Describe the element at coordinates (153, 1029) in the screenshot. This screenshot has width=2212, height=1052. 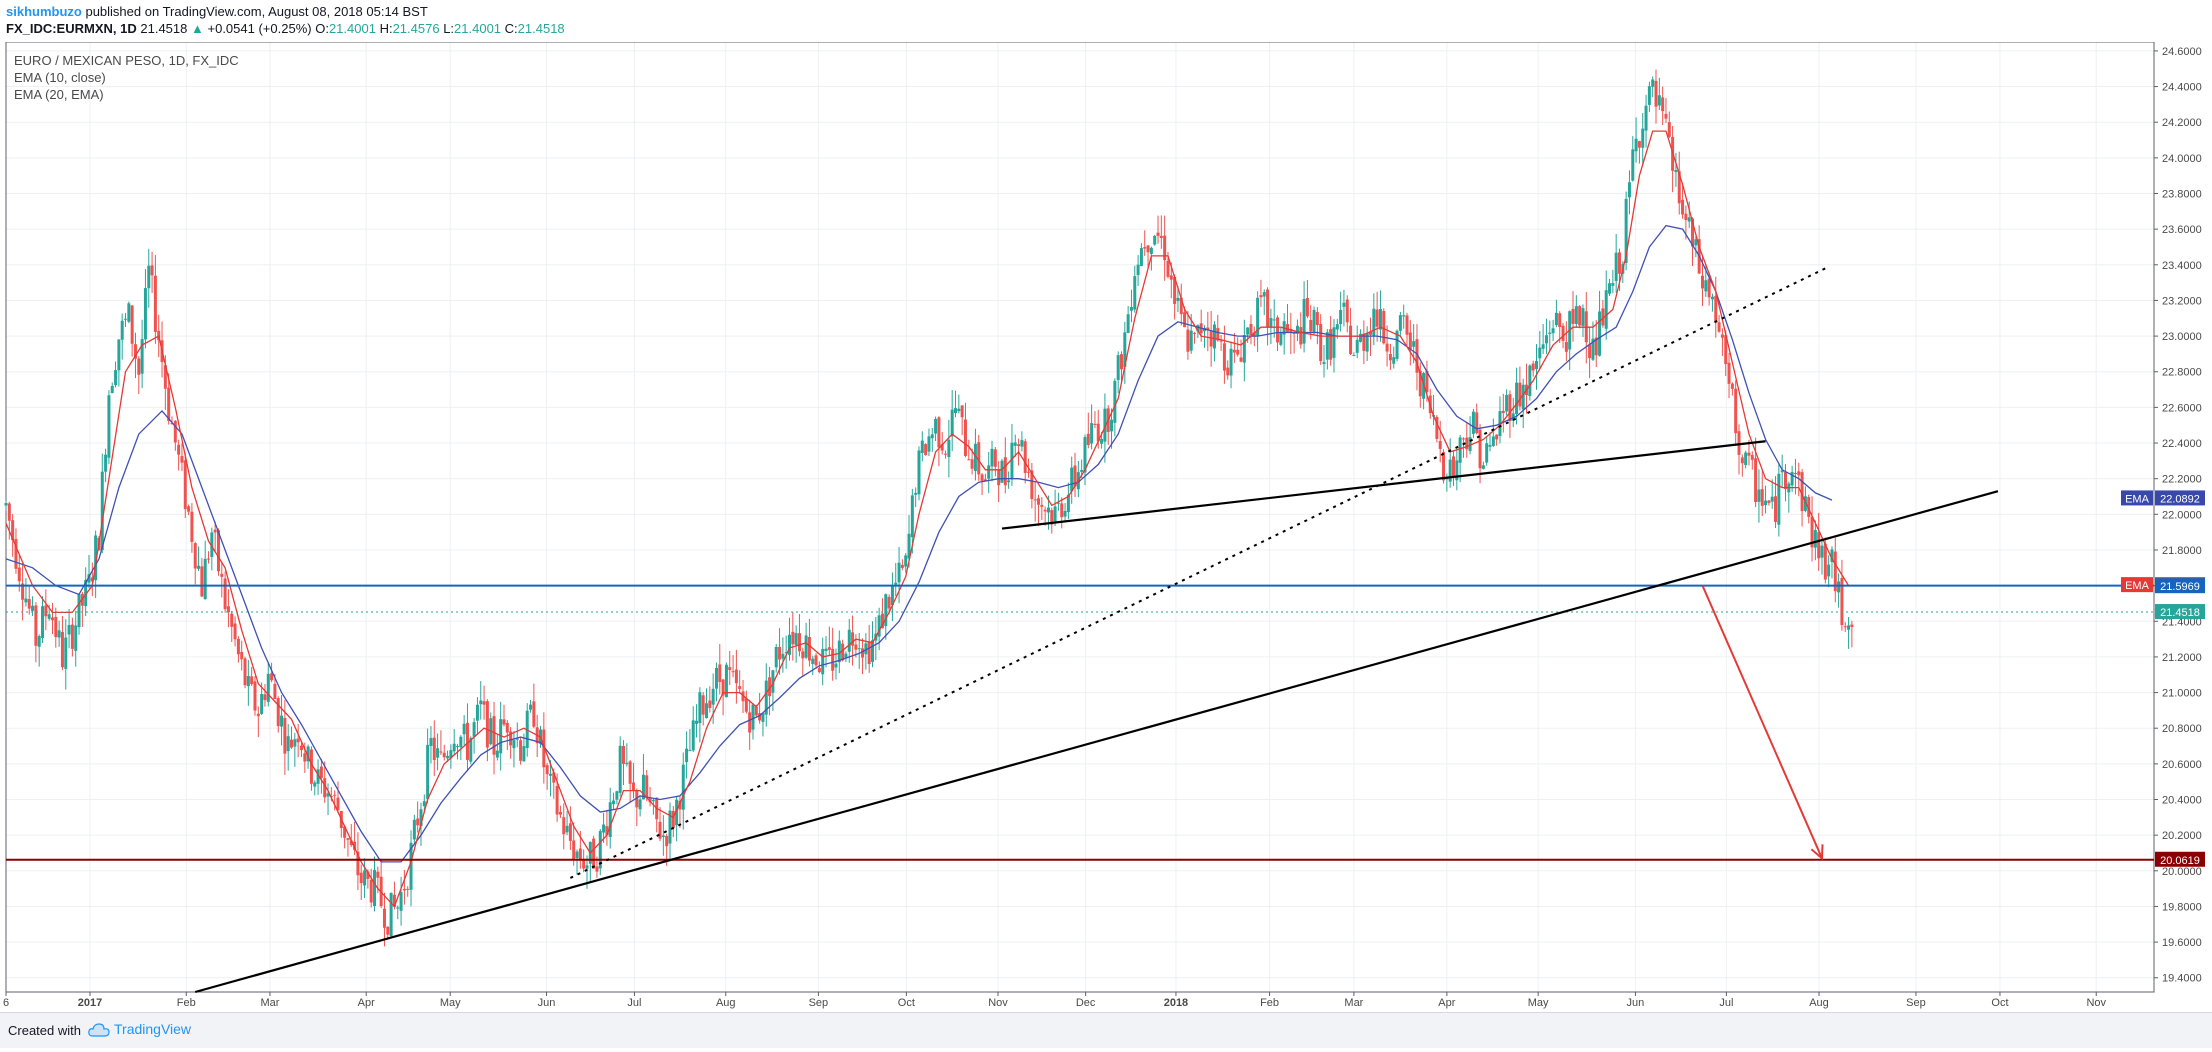
I see `tradingview-link: TradingView` at that location.